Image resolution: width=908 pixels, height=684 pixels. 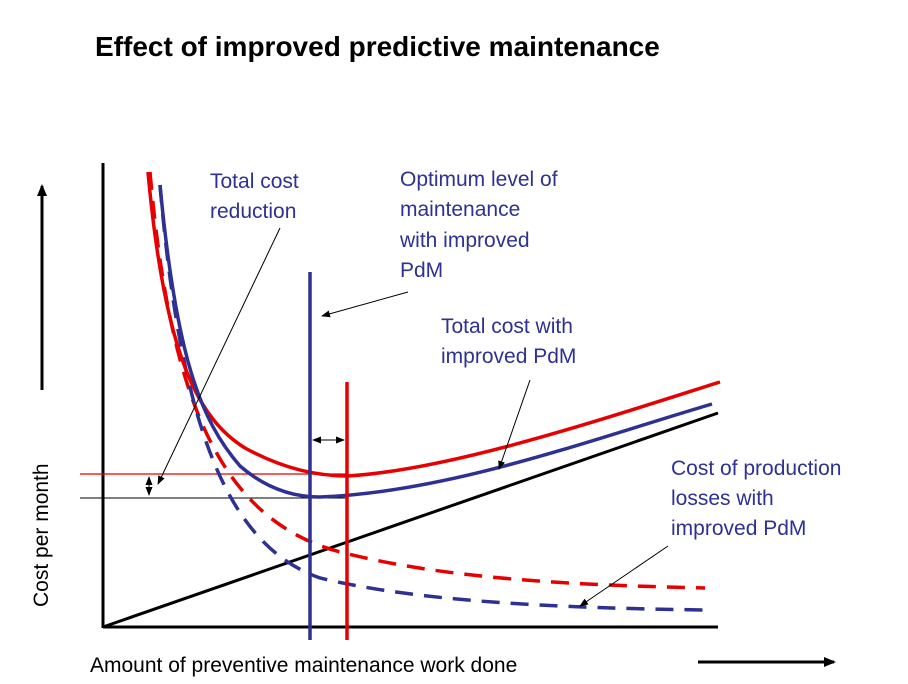 What do you see at coordinates (41, 535) in the screenshot?
I see `y-axis-label: Cost per month` at bounding box center [41, 535].